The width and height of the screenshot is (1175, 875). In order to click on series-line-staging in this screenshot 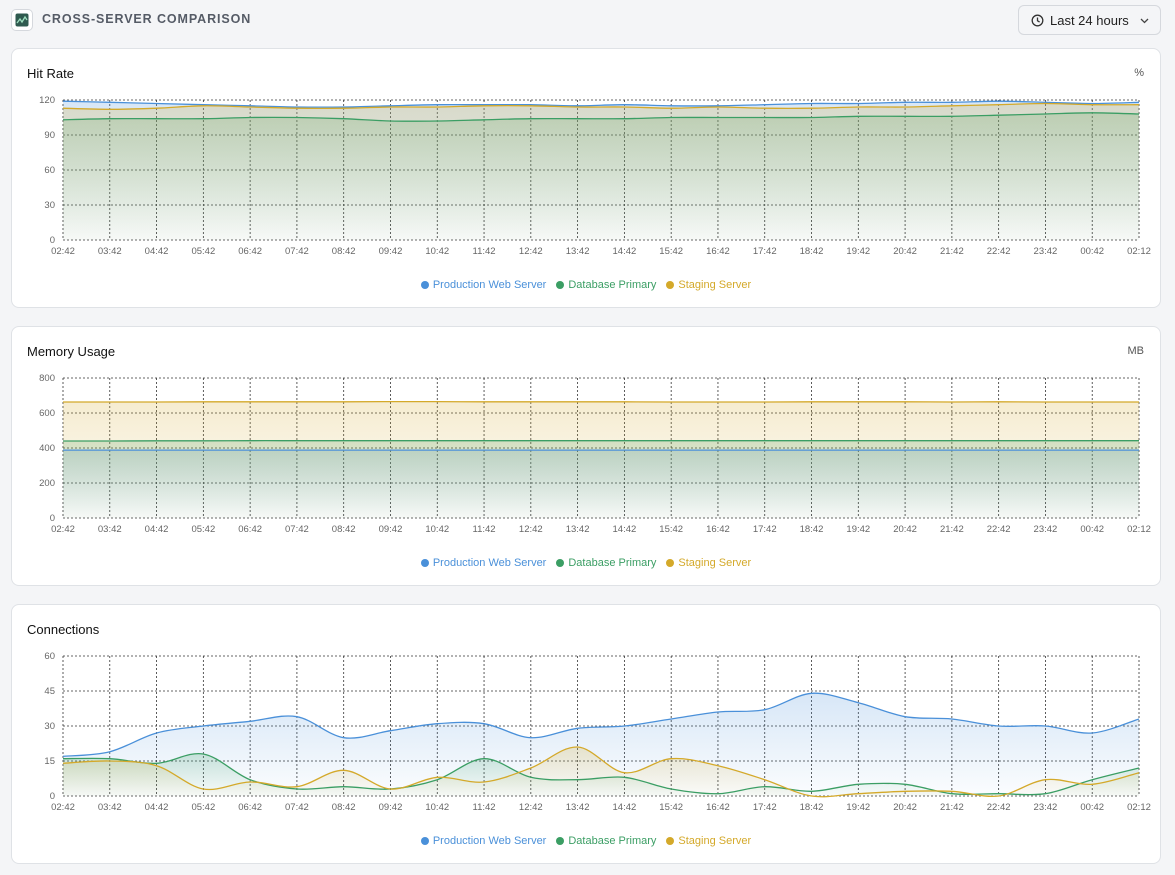, I will do `click(601, 106)`.